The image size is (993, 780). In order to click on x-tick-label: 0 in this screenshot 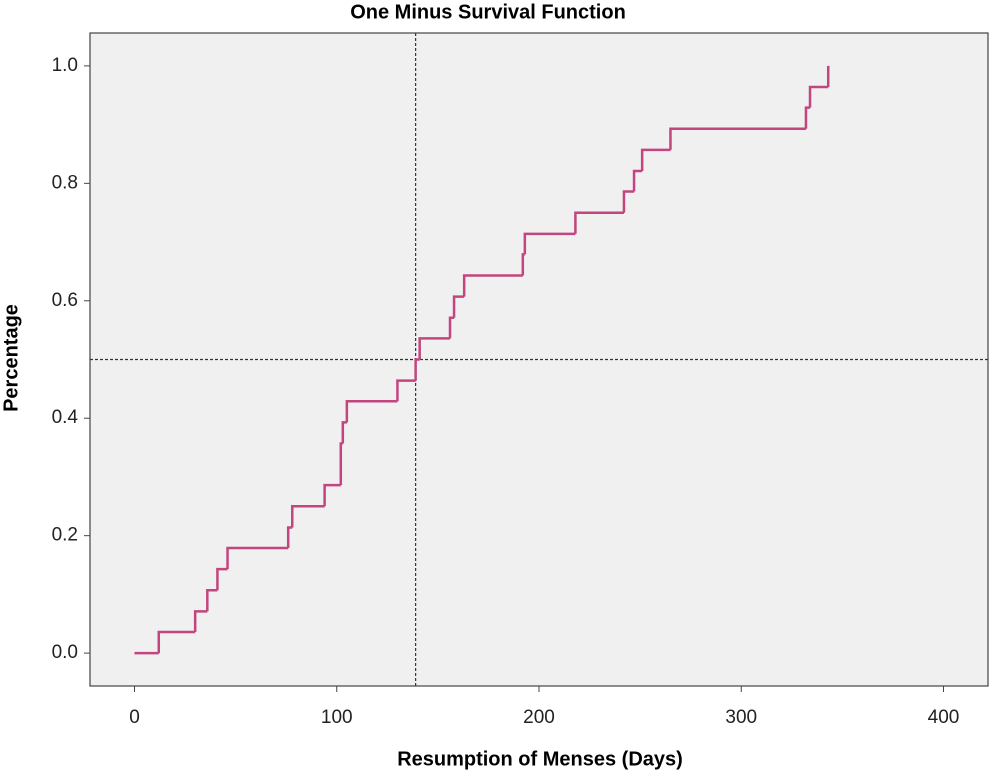, I will do `click(134, 717)`.